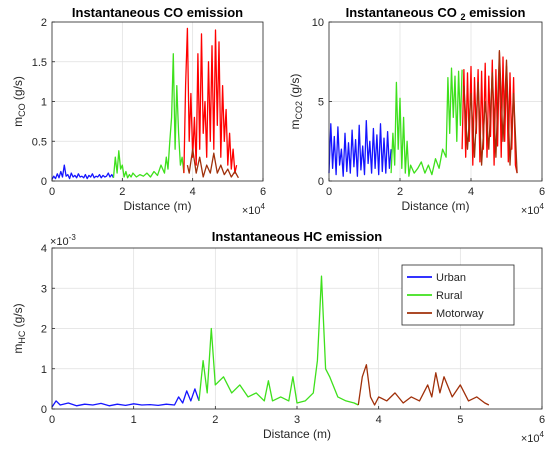 This screenshot has height=457, width=550. Describe the element at coordinates (449, 296) in the screenshot. I see `legend-label-rural: Rural` at that location.